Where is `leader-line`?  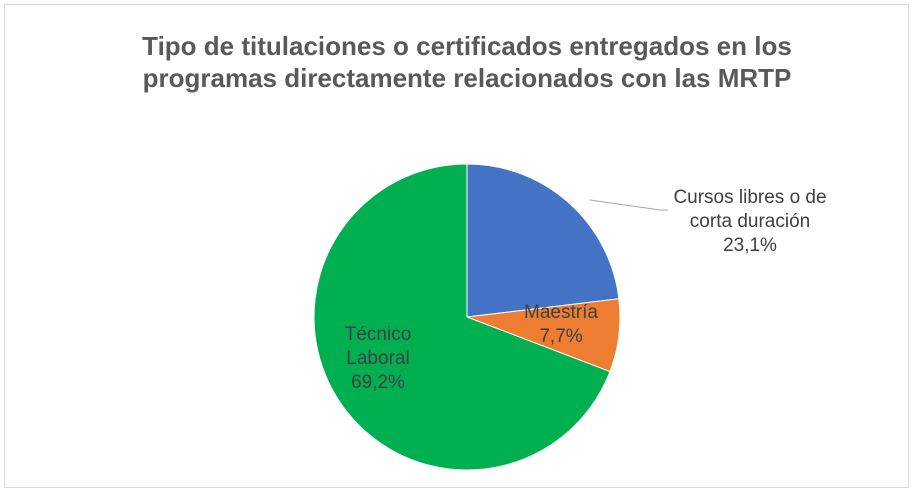 leader-line is located at coordinates (628, 205).